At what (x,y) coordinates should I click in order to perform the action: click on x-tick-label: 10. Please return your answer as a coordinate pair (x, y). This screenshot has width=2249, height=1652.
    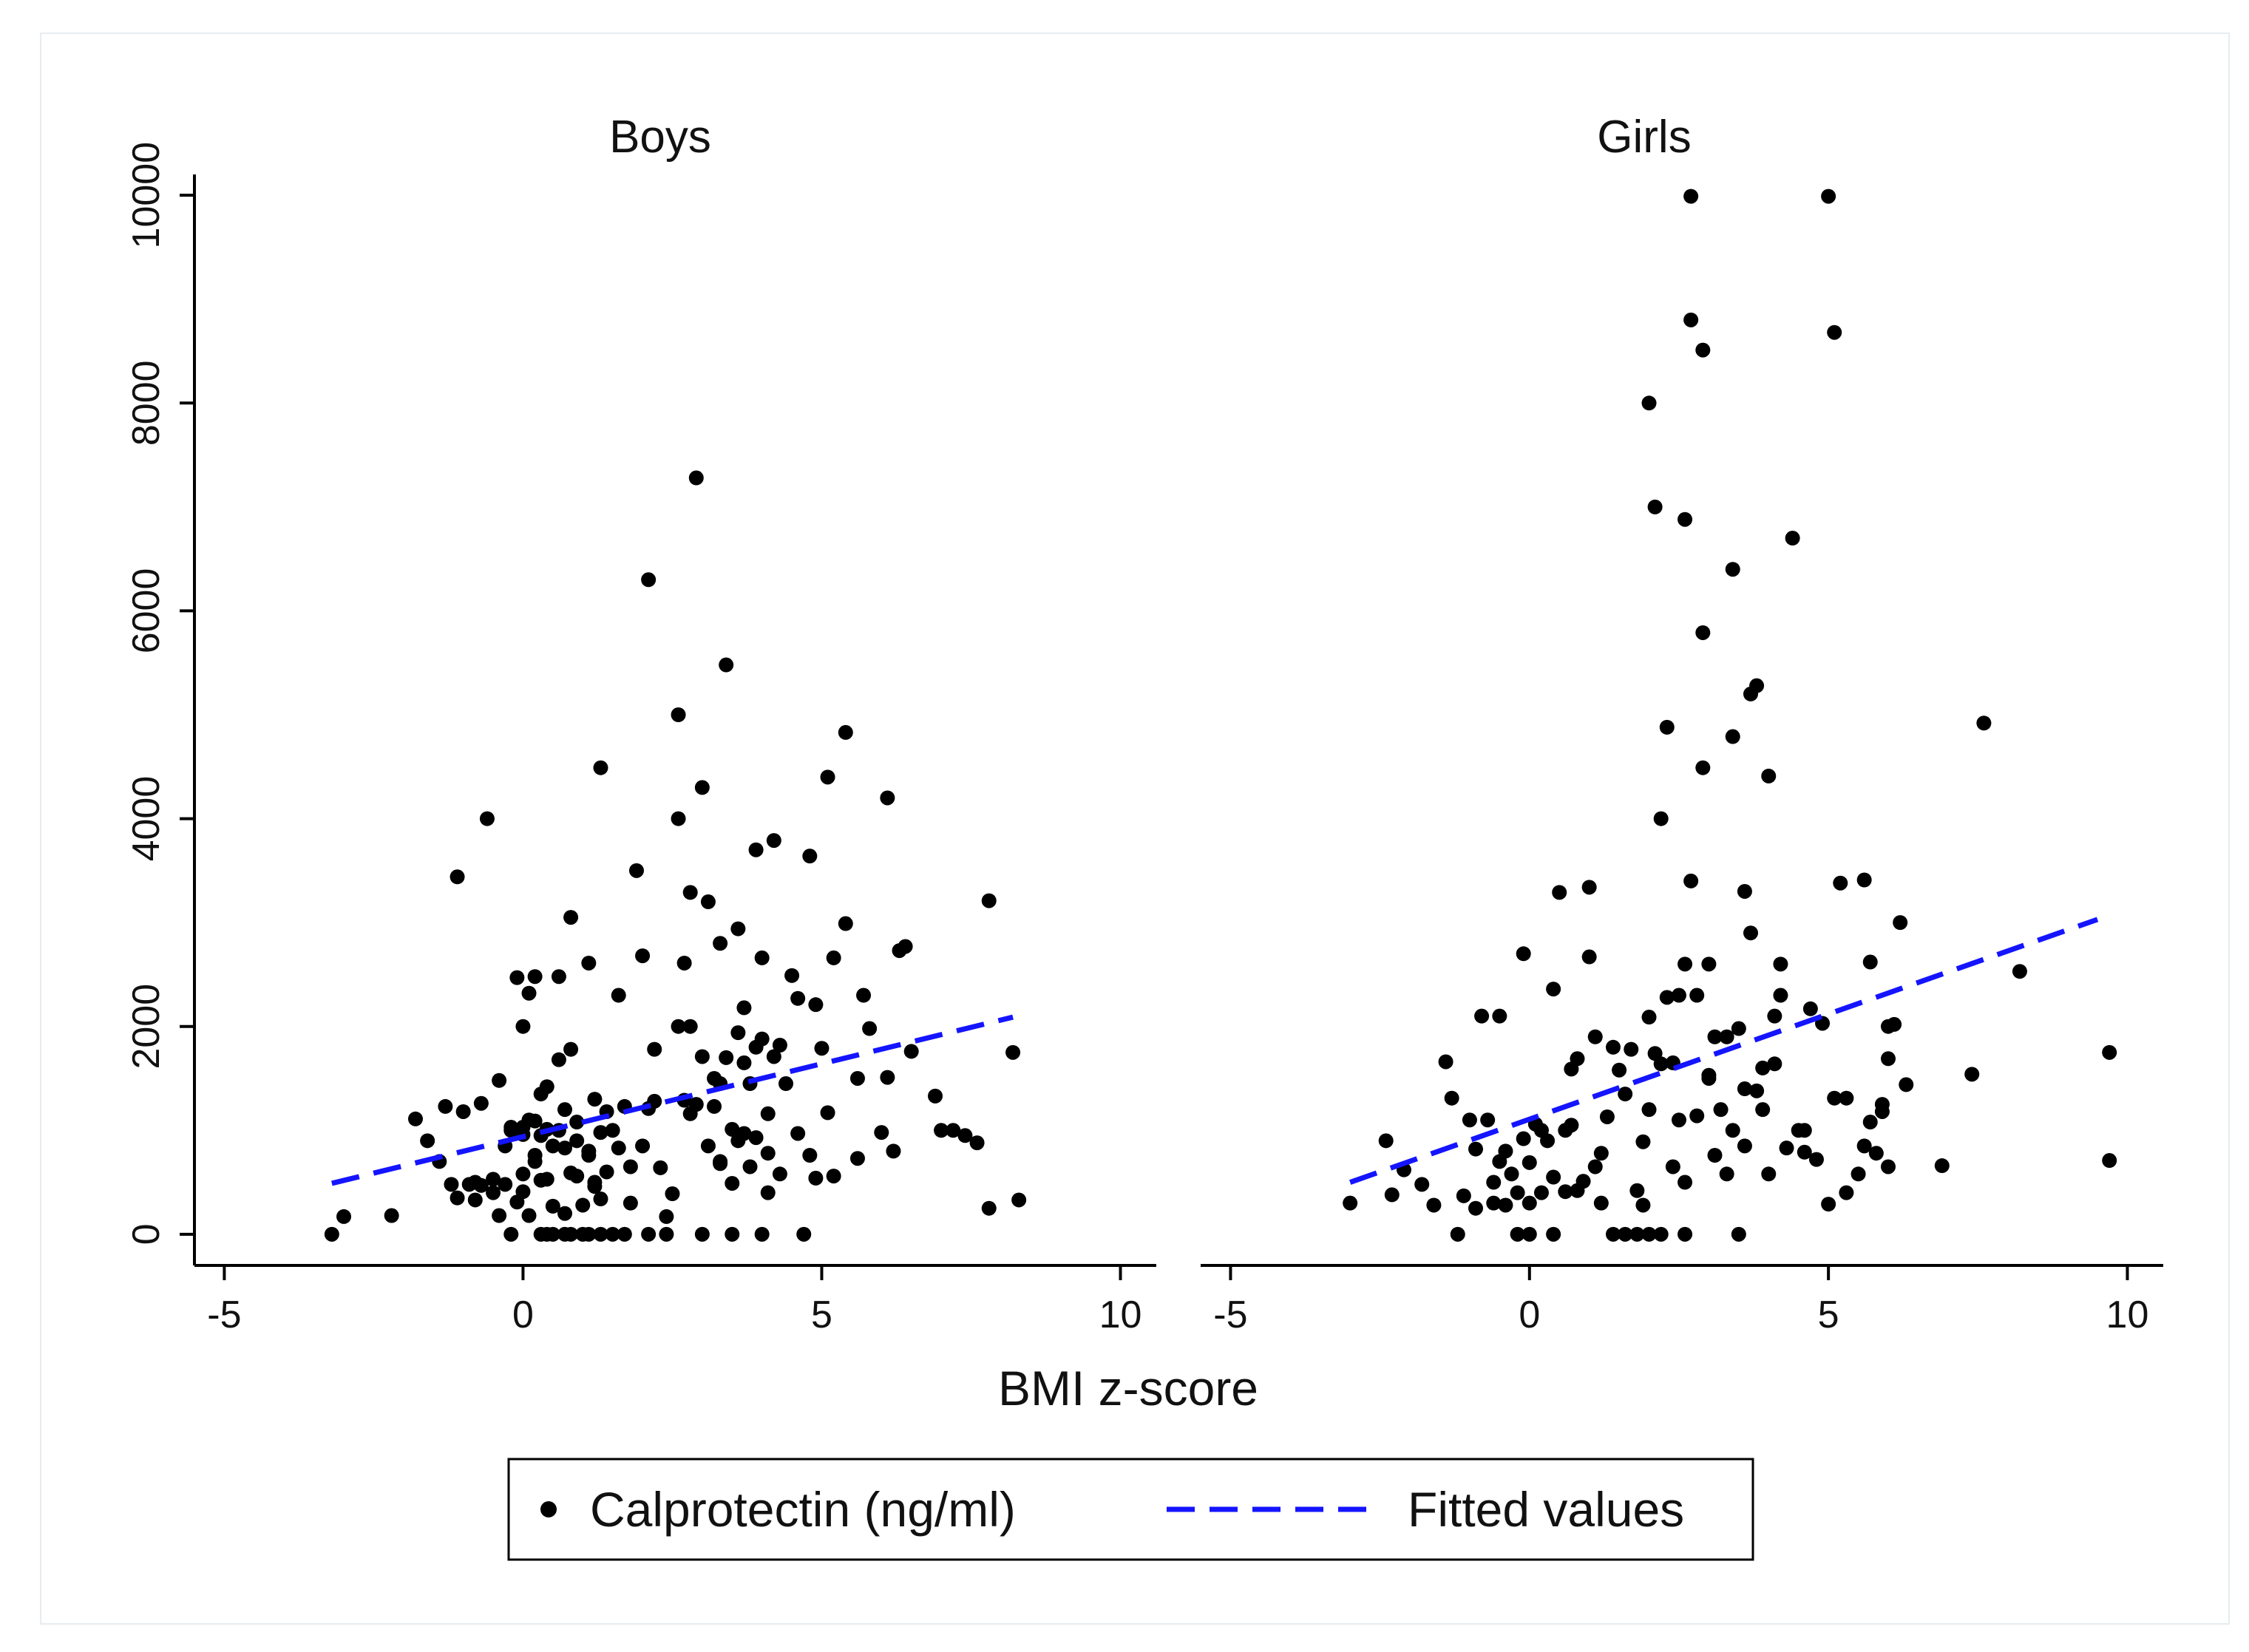
    Looking at the image, I should click on (1121, 1315).